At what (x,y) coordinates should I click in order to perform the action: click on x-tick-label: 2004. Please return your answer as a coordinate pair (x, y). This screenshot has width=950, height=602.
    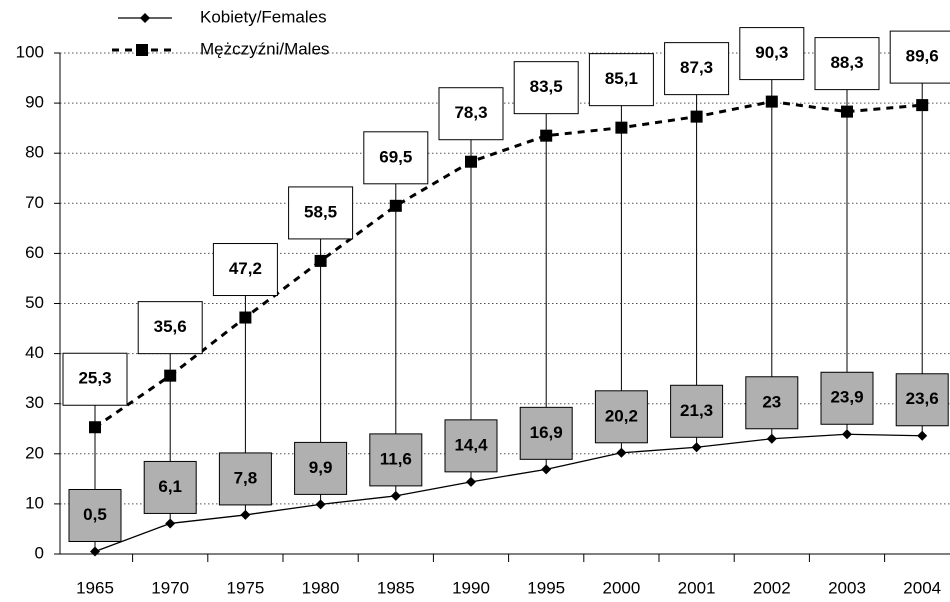
    Looking at the image, I should click on (922, 587).